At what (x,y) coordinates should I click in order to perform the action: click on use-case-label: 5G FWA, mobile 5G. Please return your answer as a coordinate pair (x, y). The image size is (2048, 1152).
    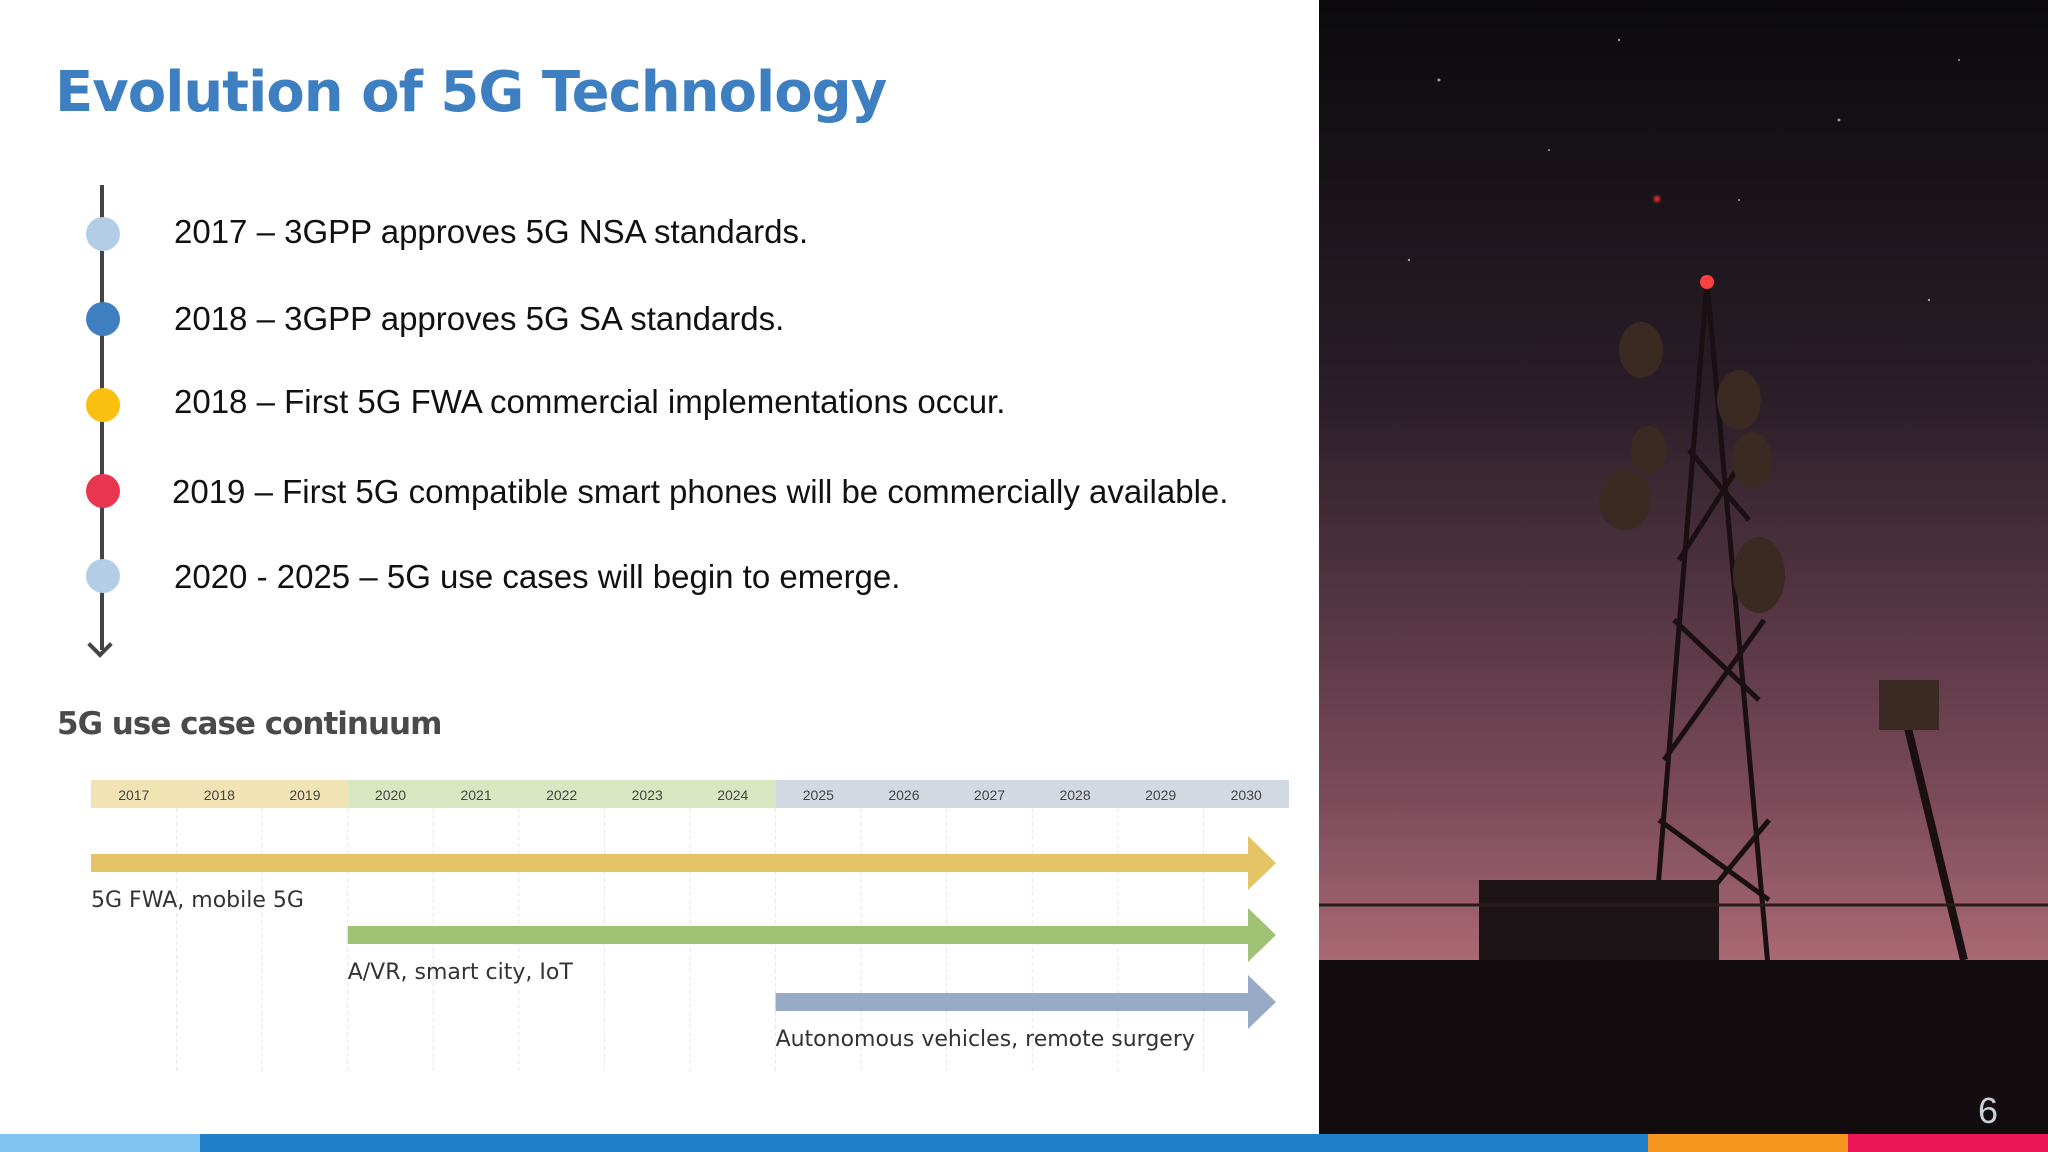
    Looking at the image, I should click on (197, 900).